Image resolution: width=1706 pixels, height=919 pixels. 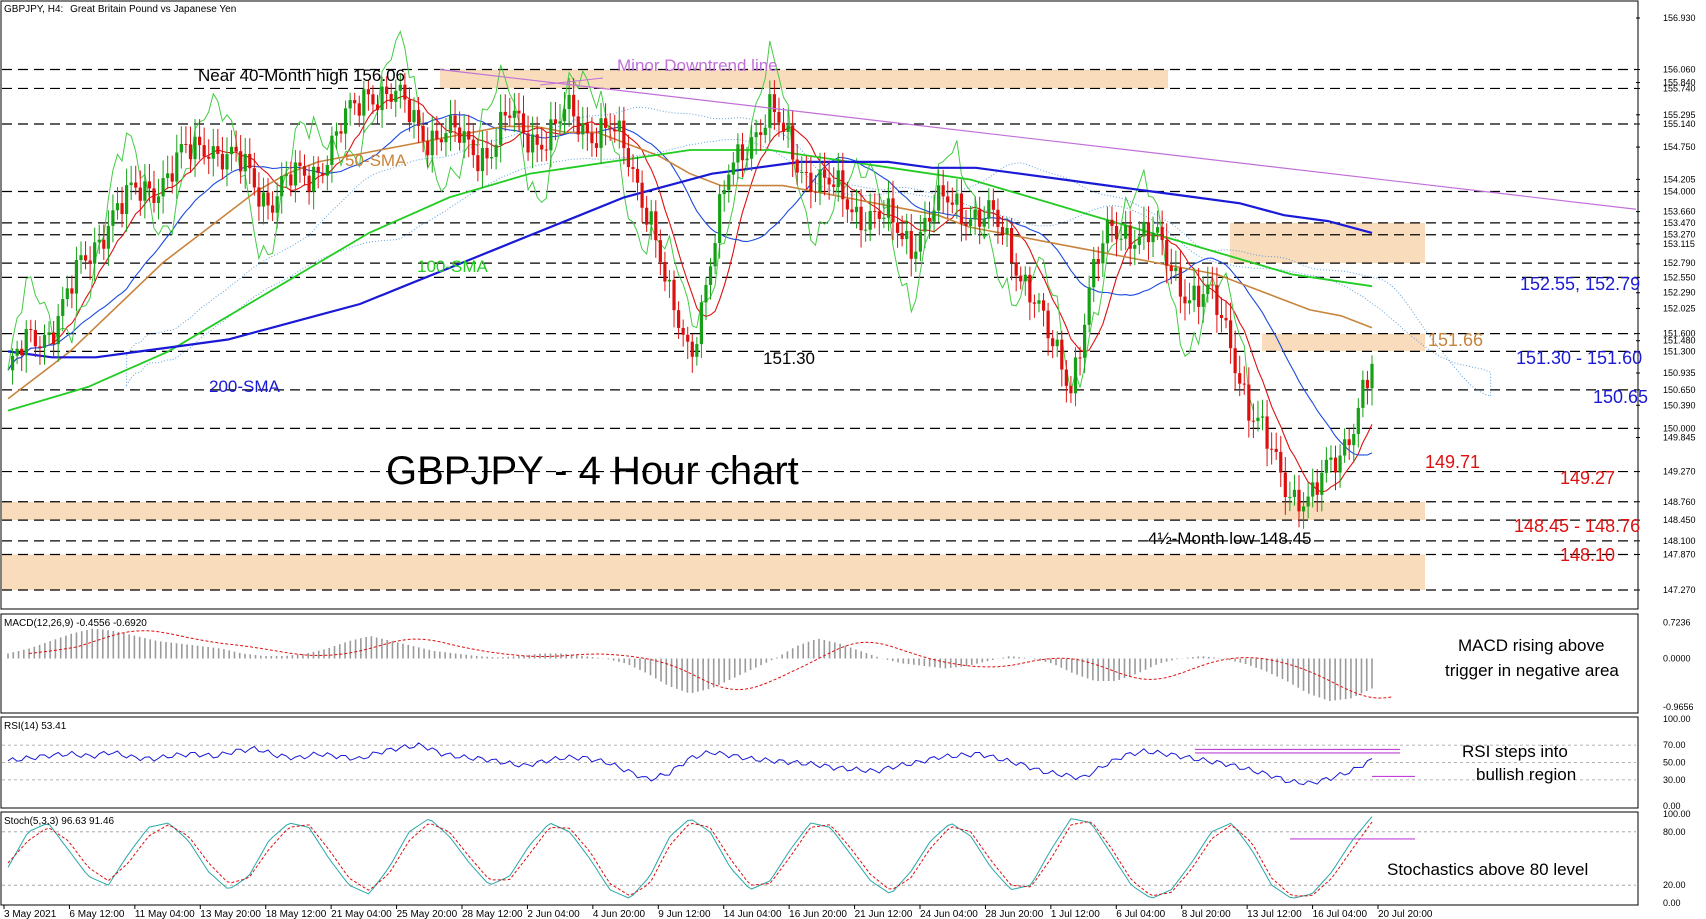 I want to click on rsi-y-tick-label: 50.00, so click(x=1674, y=763).